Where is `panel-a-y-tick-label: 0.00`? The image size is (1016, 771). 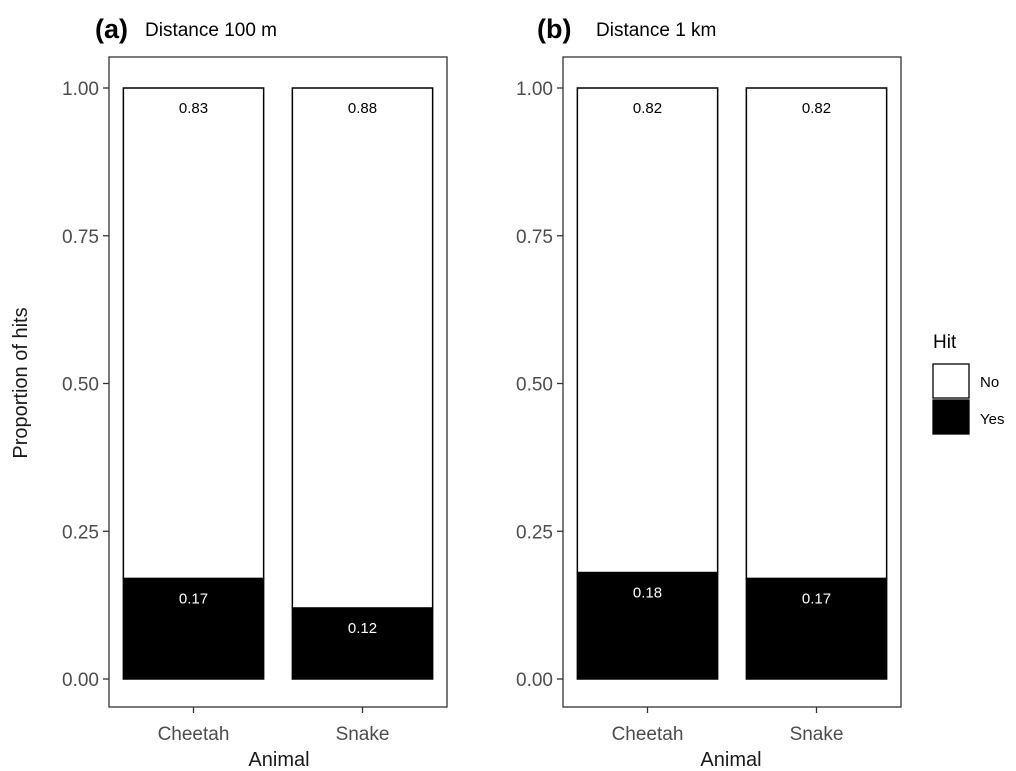
panel-a-y-tick-label: 0.00 is located at coordinates (80, 680).